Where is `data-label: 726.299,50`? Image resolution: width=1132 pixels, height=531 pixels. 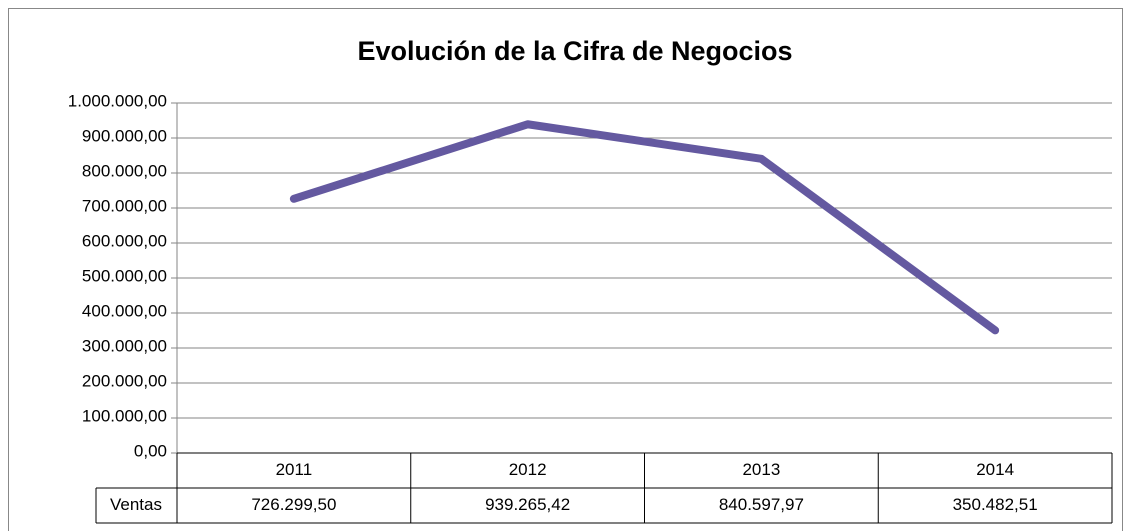 data-label: 726.299,50 is located at coordinates (293, 504).